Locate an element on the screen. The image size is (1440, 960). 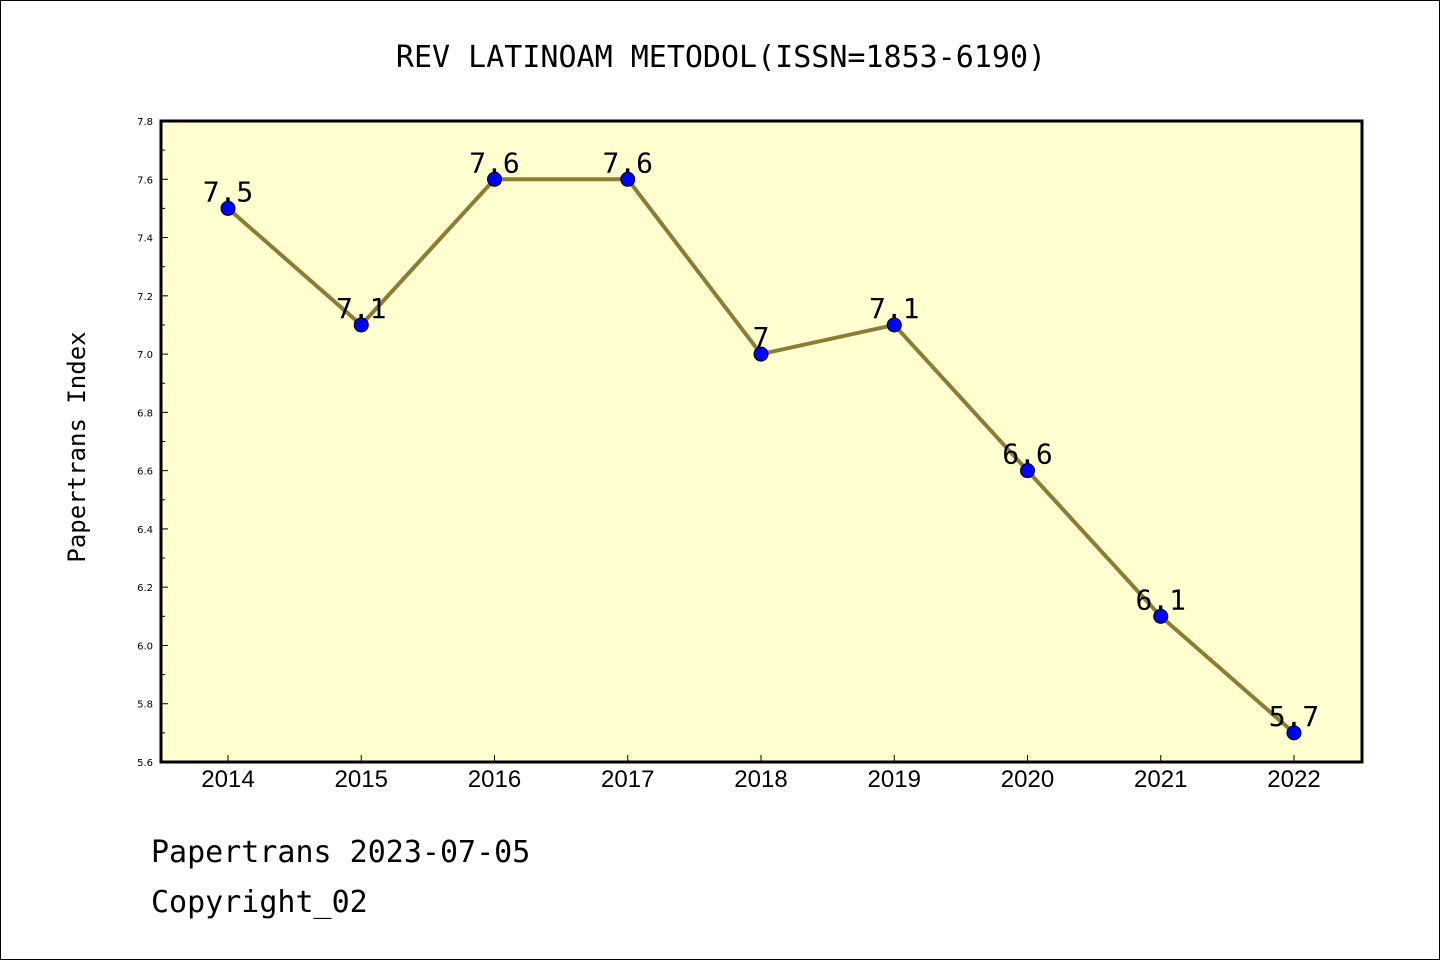
x-tick-label: 2018 is located at coordinates (760, 779).